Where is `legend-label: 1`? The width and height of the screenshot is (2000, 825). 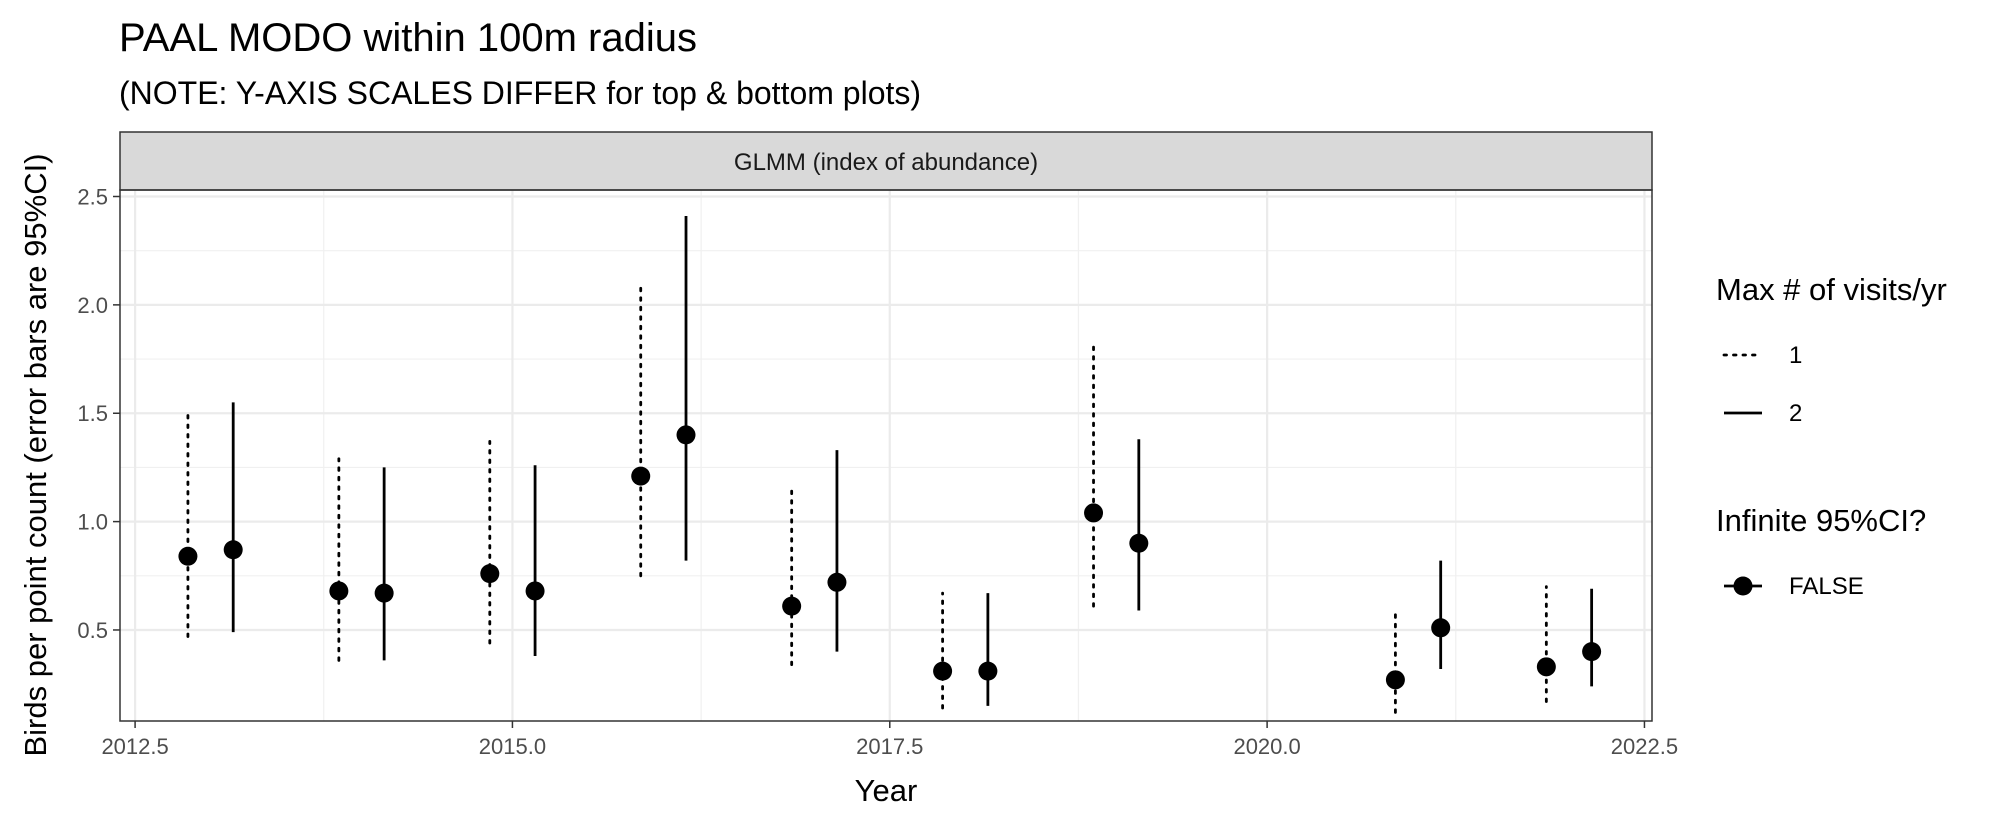
legend-label: 1 is located at coordinates (1795, 355).